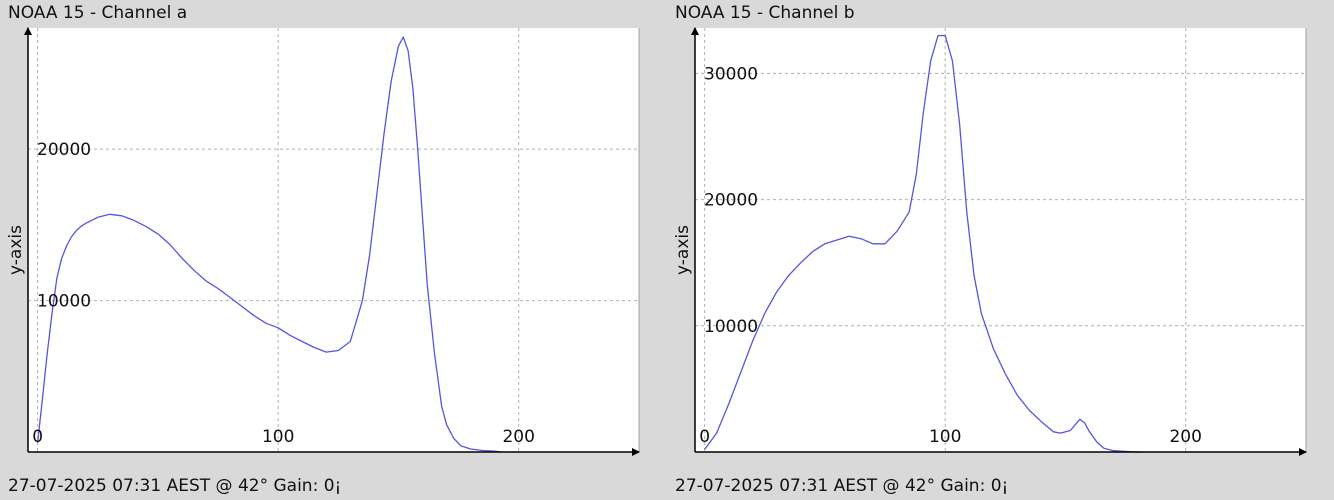 The width and height of the screenshot is (1334, 500). Describe the element at coordinates (98, 13) in the screenshot. I see `chart-title: NOAA 15 - Channel a` at that location.